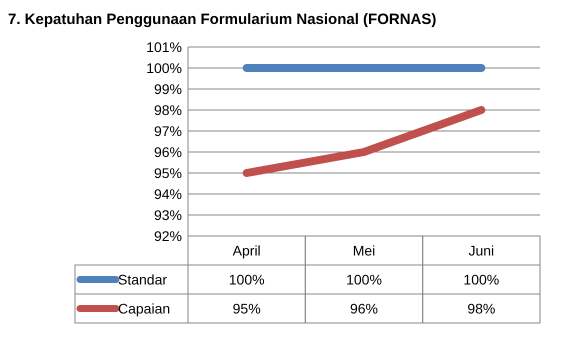 This screenshot has width=571, height=344. I want to click on legend-label: Standar, so click(143, 279).